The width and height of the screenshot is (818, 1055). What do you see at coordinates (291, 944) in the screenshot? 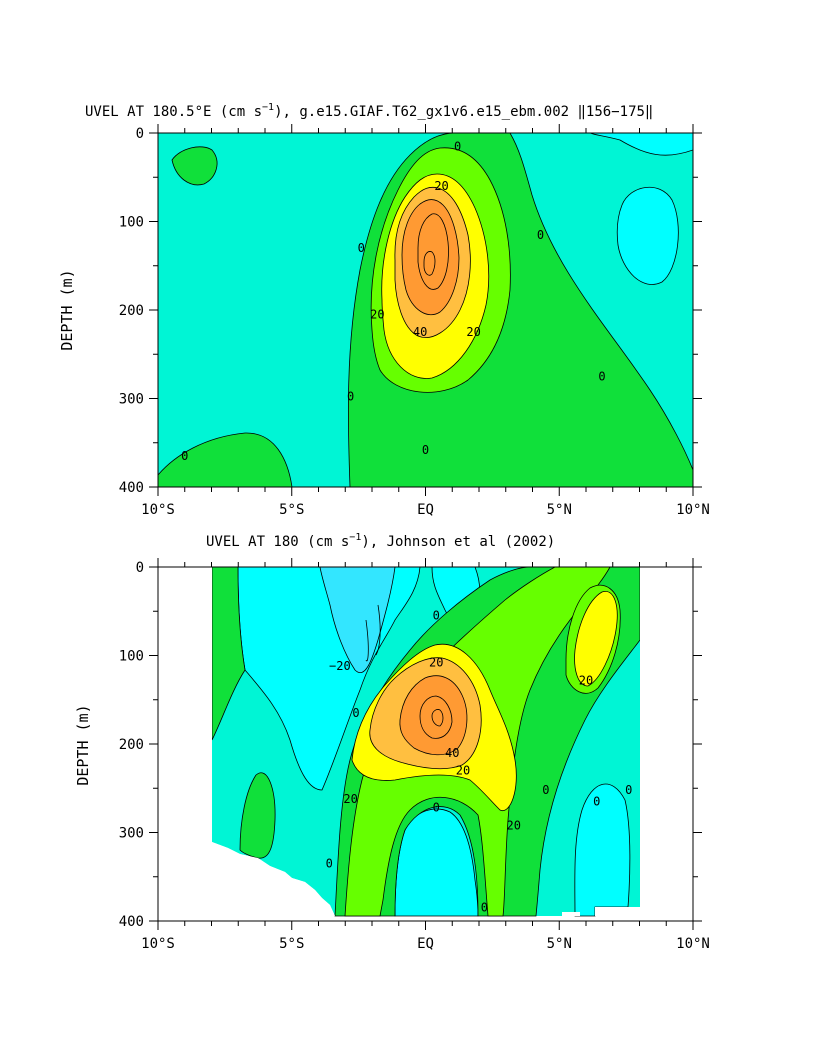
I see `bottom-x-tick-label: 5°S` at bounding box center [291, 944].